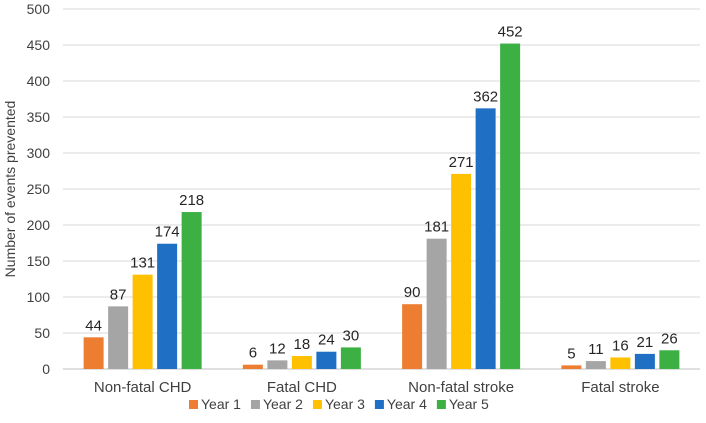 The width and height of the screenshot is (706, 423). I want to click on data-label: 18, so click(302, 344).